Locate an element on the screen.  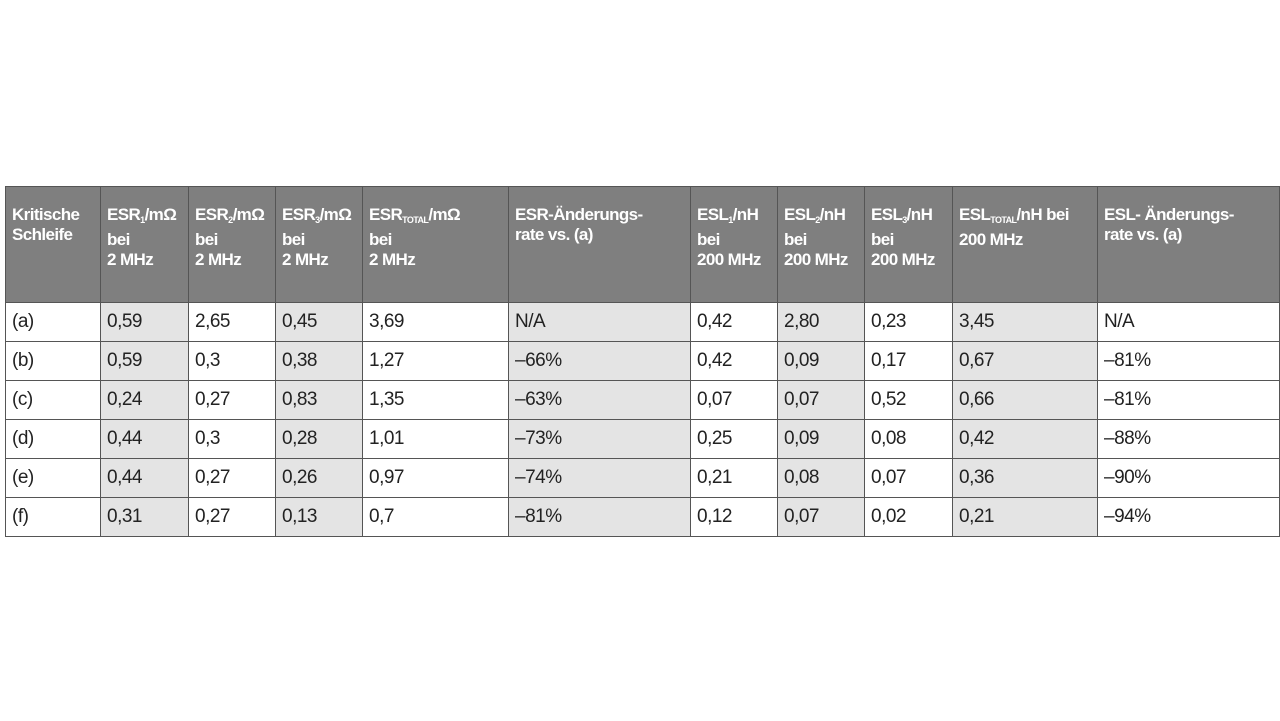
table-cell: 0,26 is located at coordinates (319, 478).